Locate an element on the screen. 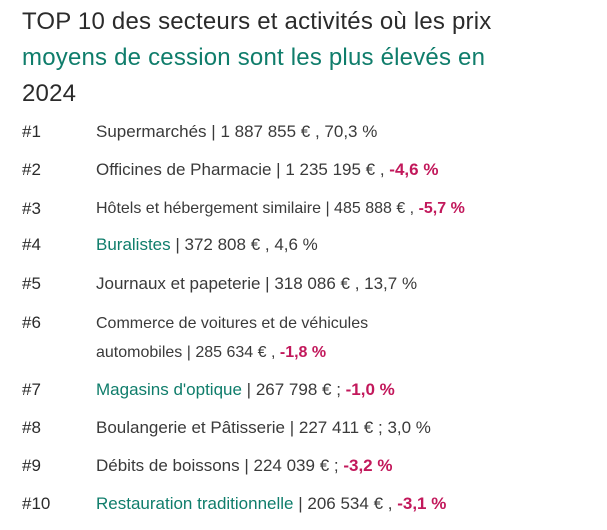  rank-label: #4 is located at coordinates (31, 244).